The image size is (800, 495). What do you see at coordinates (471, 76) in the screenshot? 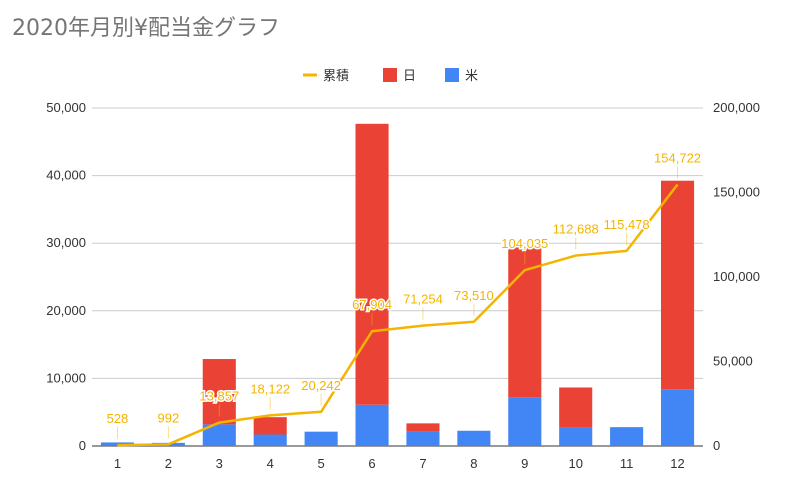
I see `legend-label: 米` at bounding box center [471, 76].